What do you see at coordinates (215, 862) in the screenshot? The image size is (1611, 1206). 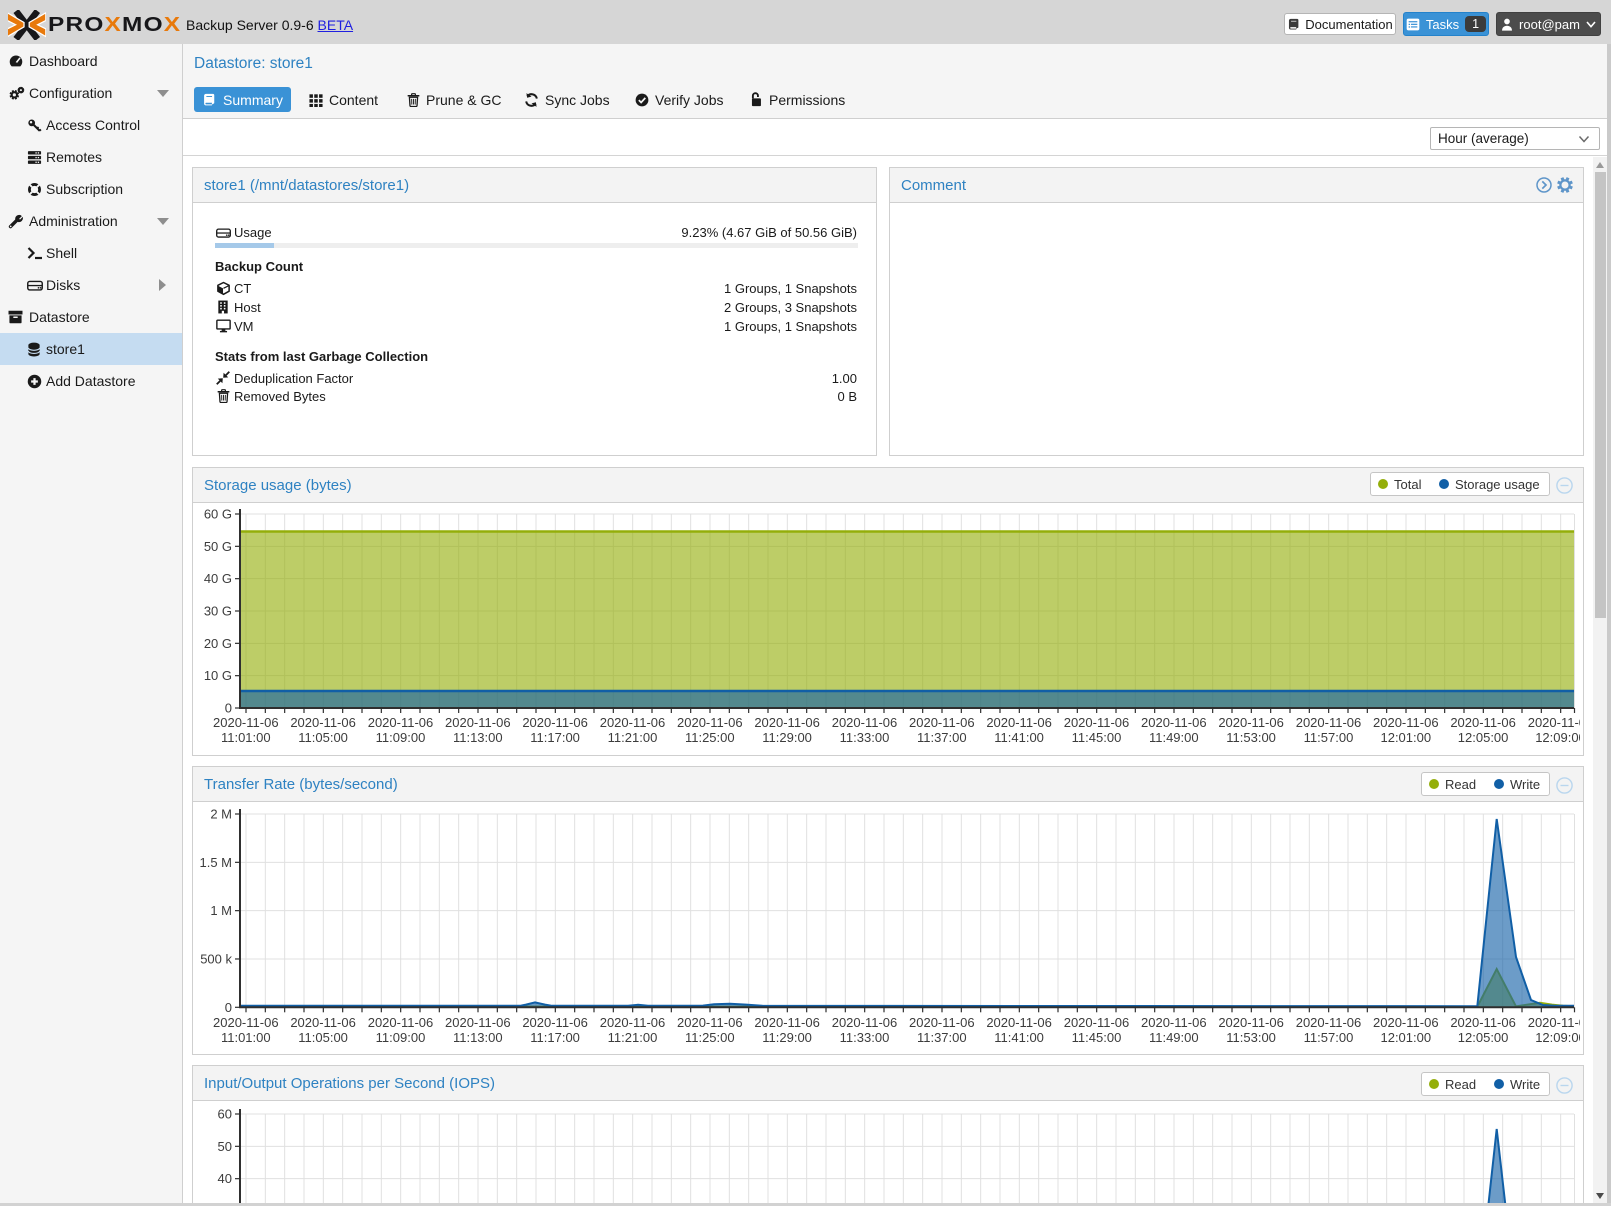 I see `svg-text: 1.5 M` at bounding box center [215, 862].